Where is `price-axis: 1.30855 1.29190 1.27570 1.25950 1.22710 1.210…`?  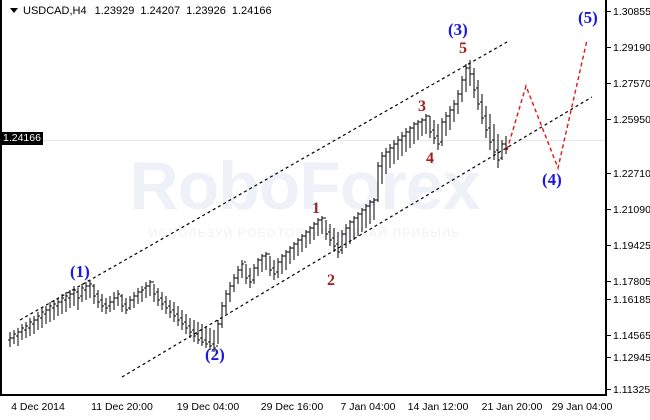 price-axis: 1.30855 1.29190 1.27570 1.25950 1.22710 1.210… is located at coordinates (628, 198).